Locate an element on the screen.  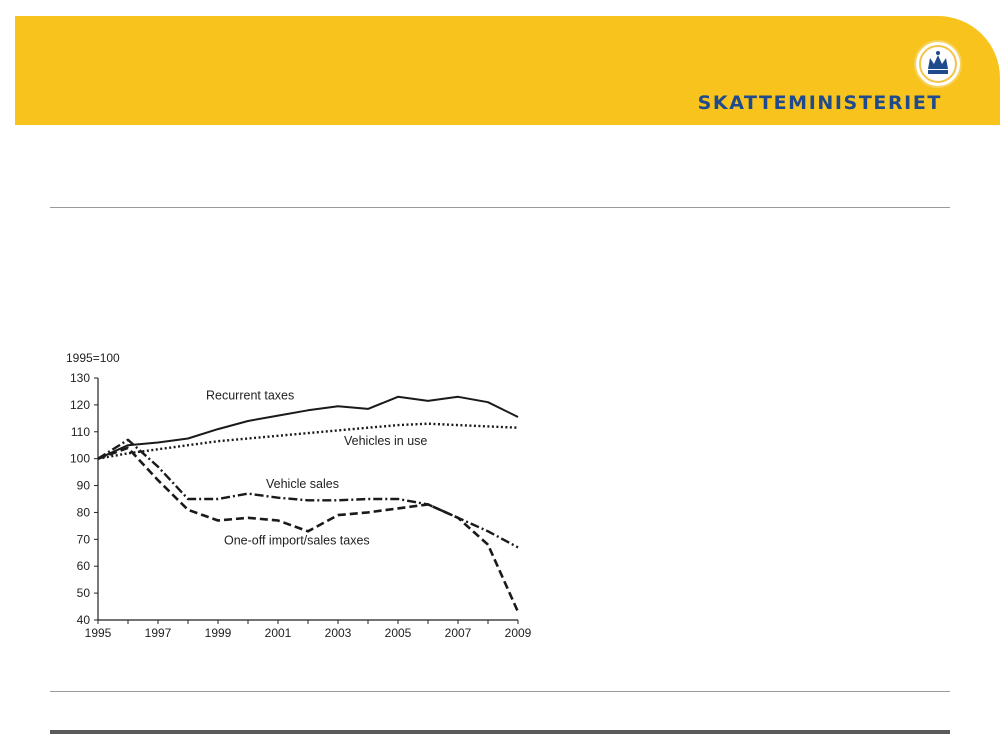
series-label-vehicle-sales: Vehicle sales is located at coordinates (302, 484).